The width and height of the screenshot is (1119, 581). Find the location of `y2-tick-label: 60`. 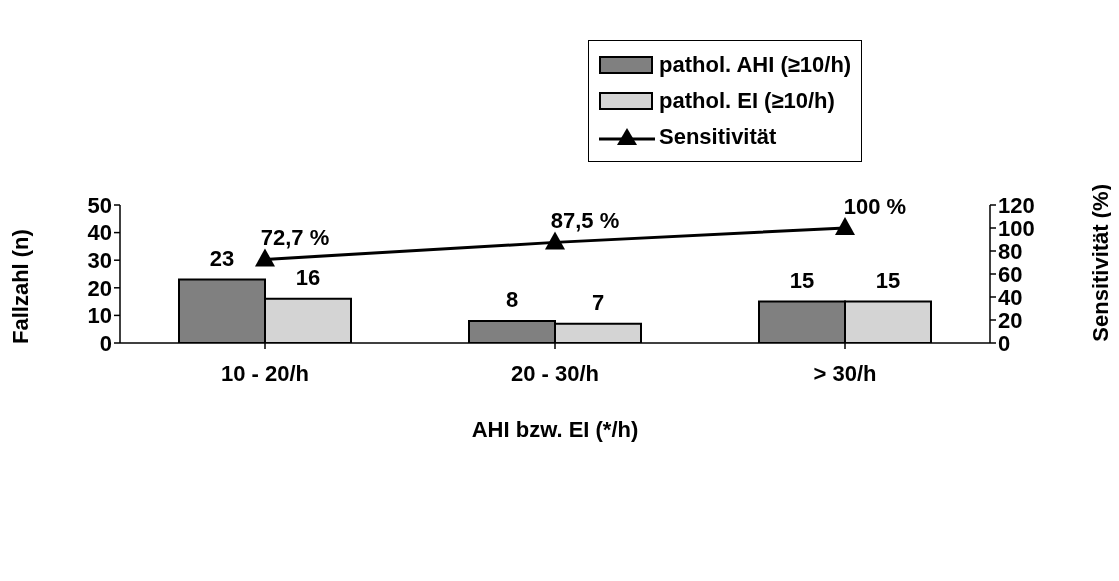

y2-tick-label: 60 is located at coordinates (1010, 274).